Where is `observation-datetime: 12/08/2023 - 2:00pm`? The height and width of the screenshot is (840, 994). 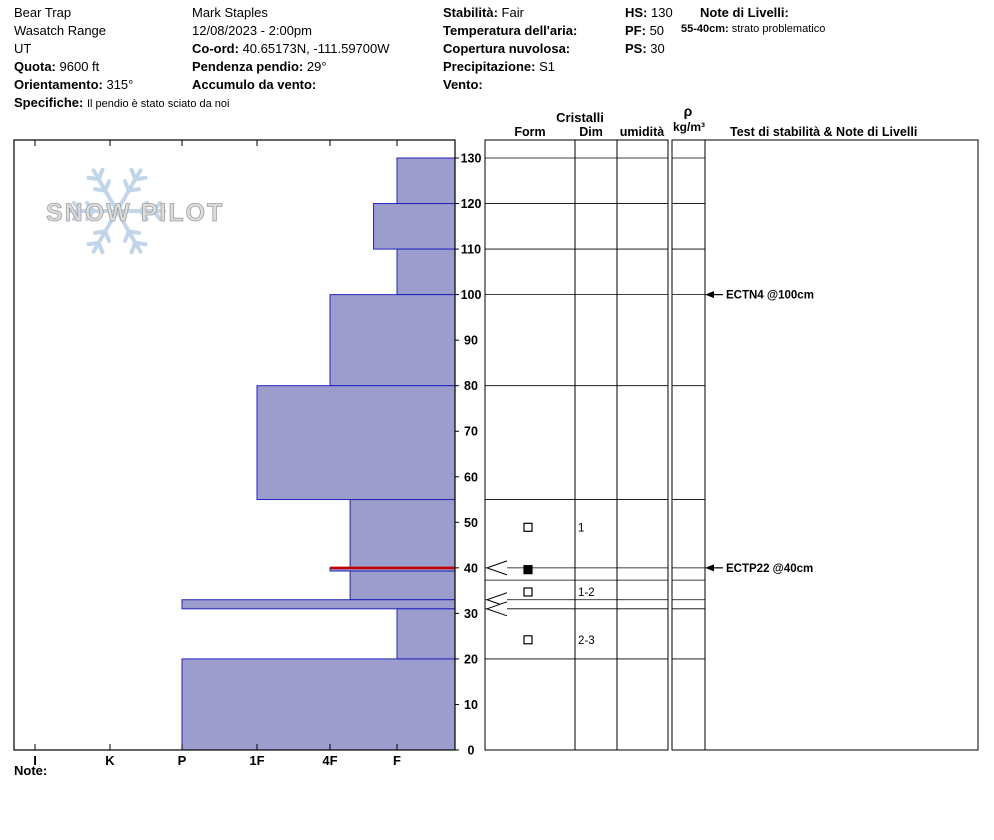 observation-datetime: 12/08/2023 - 2:00pm is located at coordinates (252, 30).